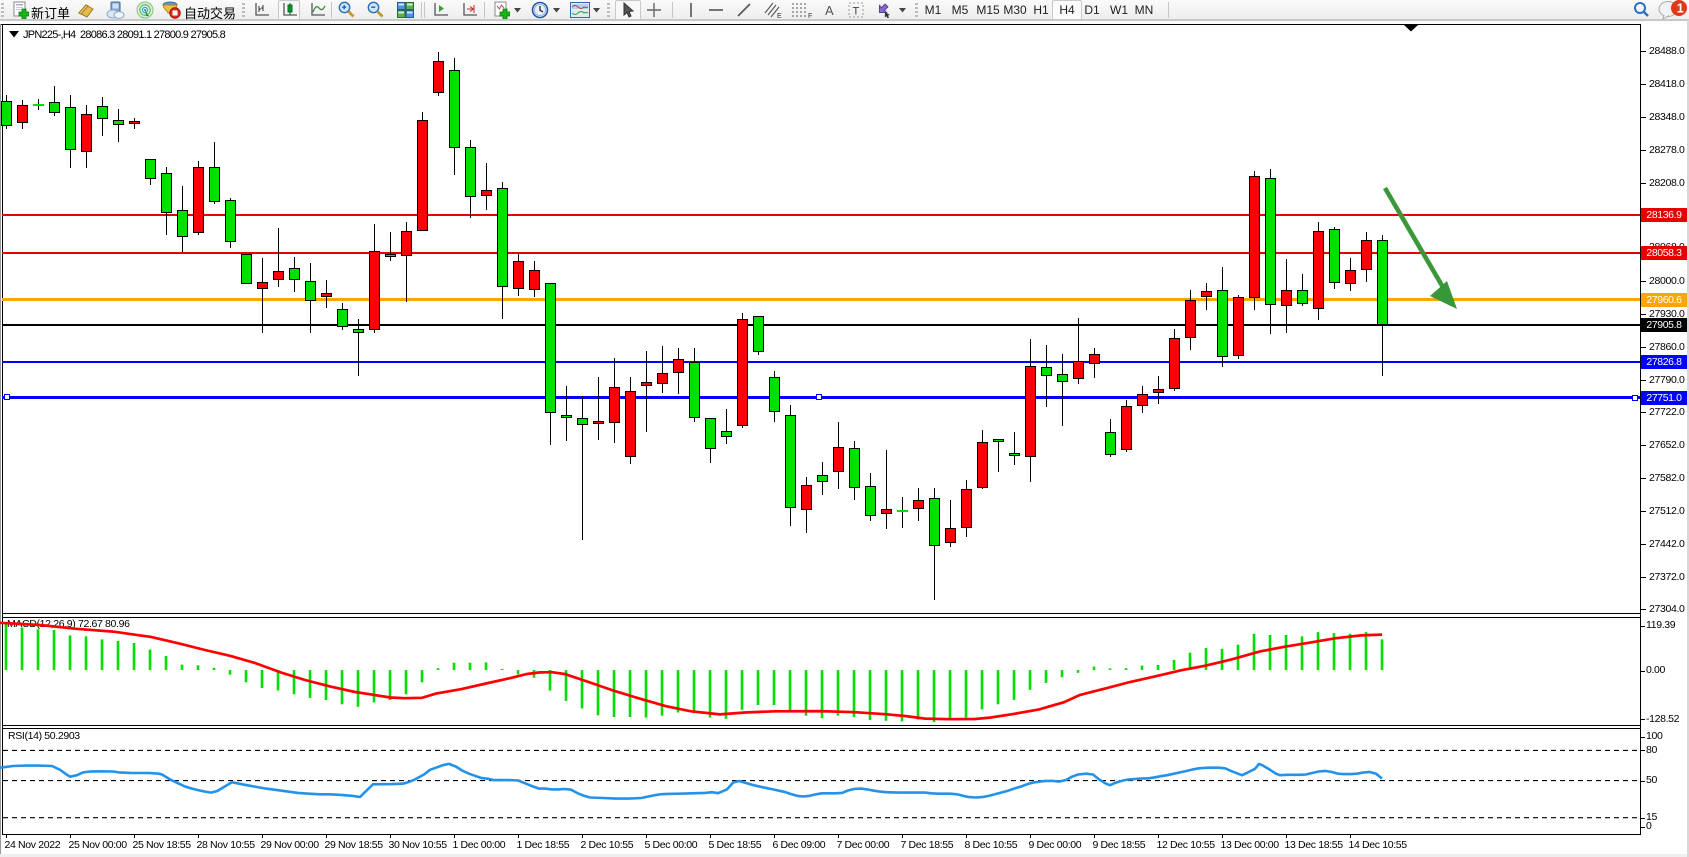  What do you see at coordinates (1680, 8) in the screenshot?
I see `svg-text: 1` at bounding box center [1680, 8].